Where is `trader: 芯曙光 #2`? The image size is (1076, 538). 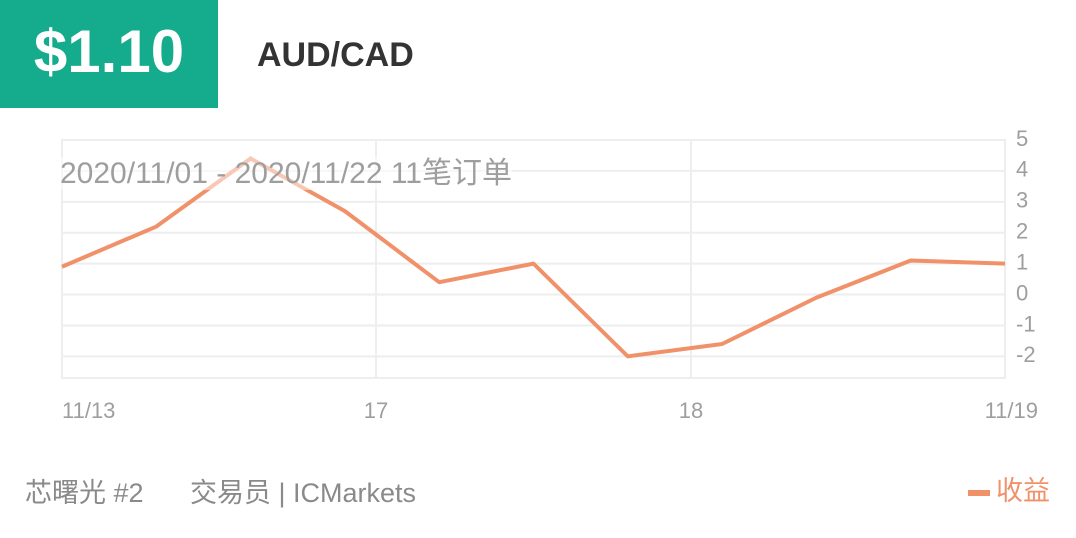
trader: 芯曙光 #2 is located at coordinates (84, 493).